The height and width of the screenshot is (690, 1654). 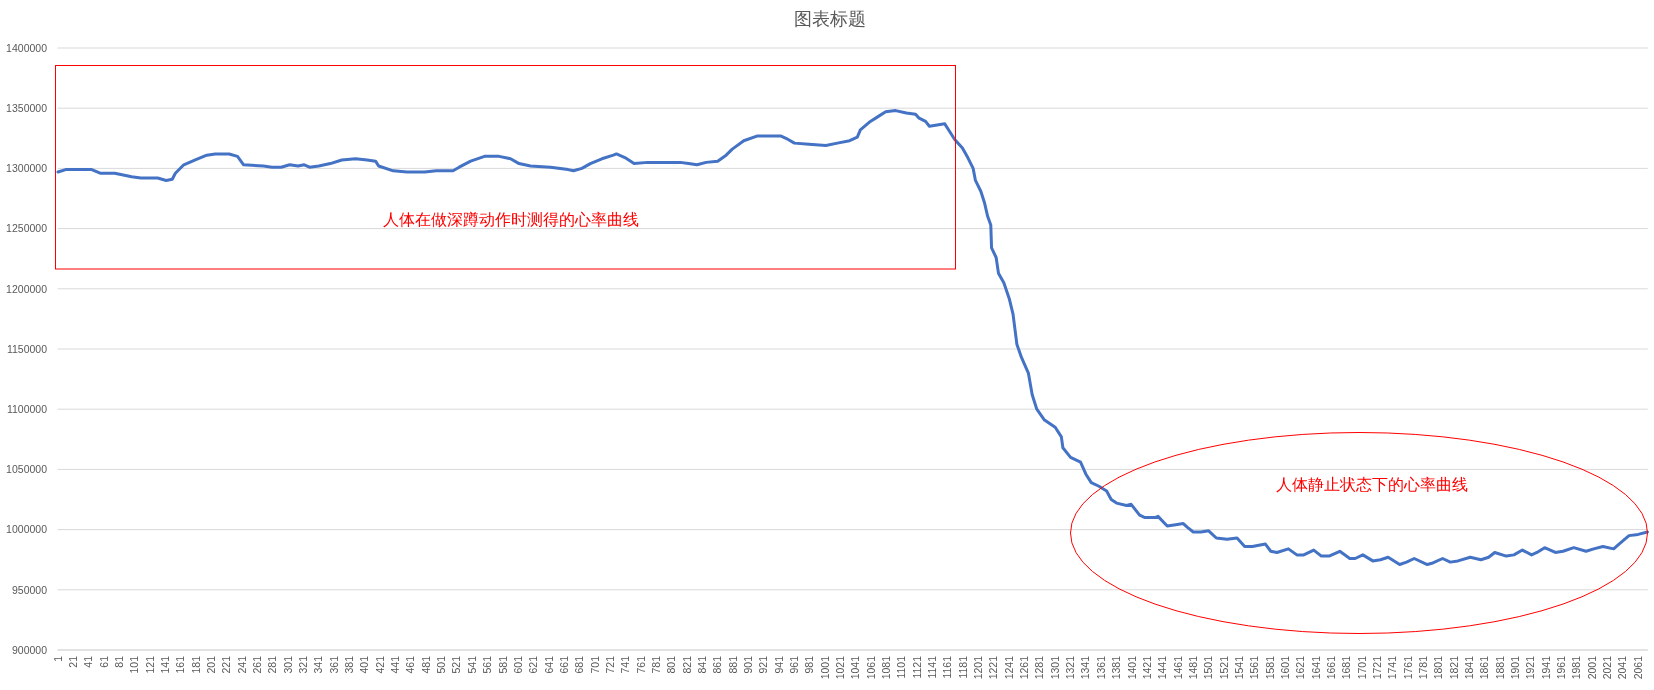 What do you see at coordinates (29, 589) in the screenshot?
I see `y-tick-label: 950000` at bounding box center [29, 589].